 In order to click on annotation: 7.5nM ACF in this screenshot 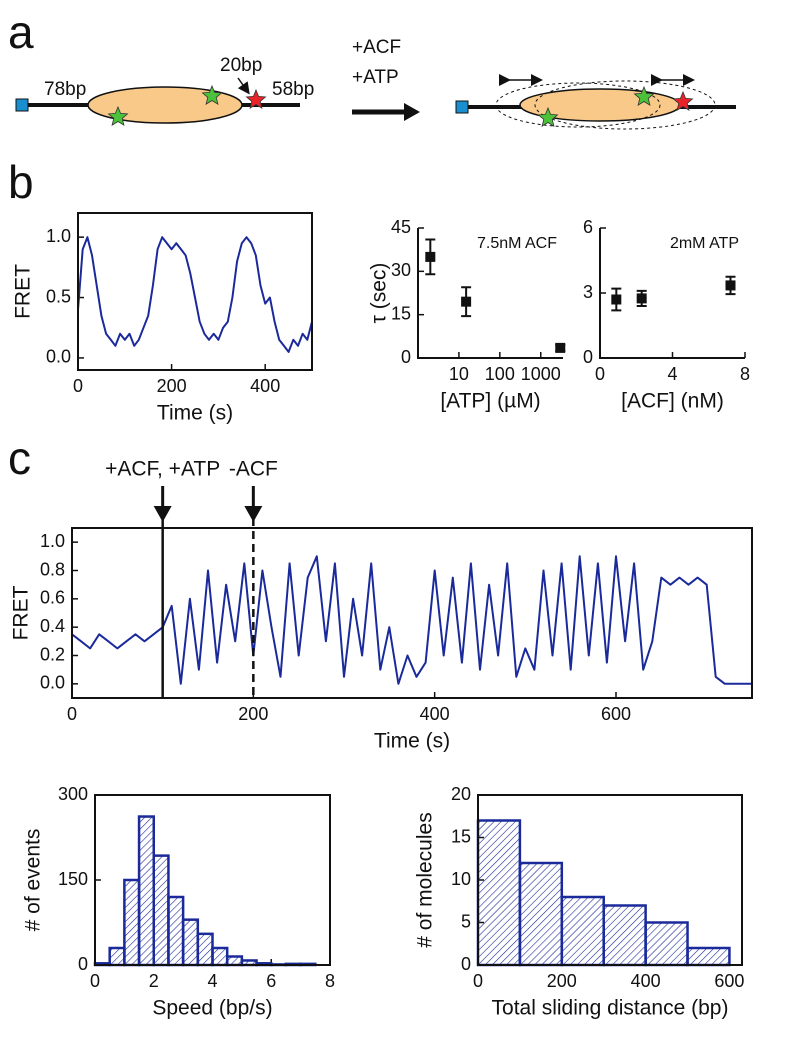, I will do `click(517, 243)`.